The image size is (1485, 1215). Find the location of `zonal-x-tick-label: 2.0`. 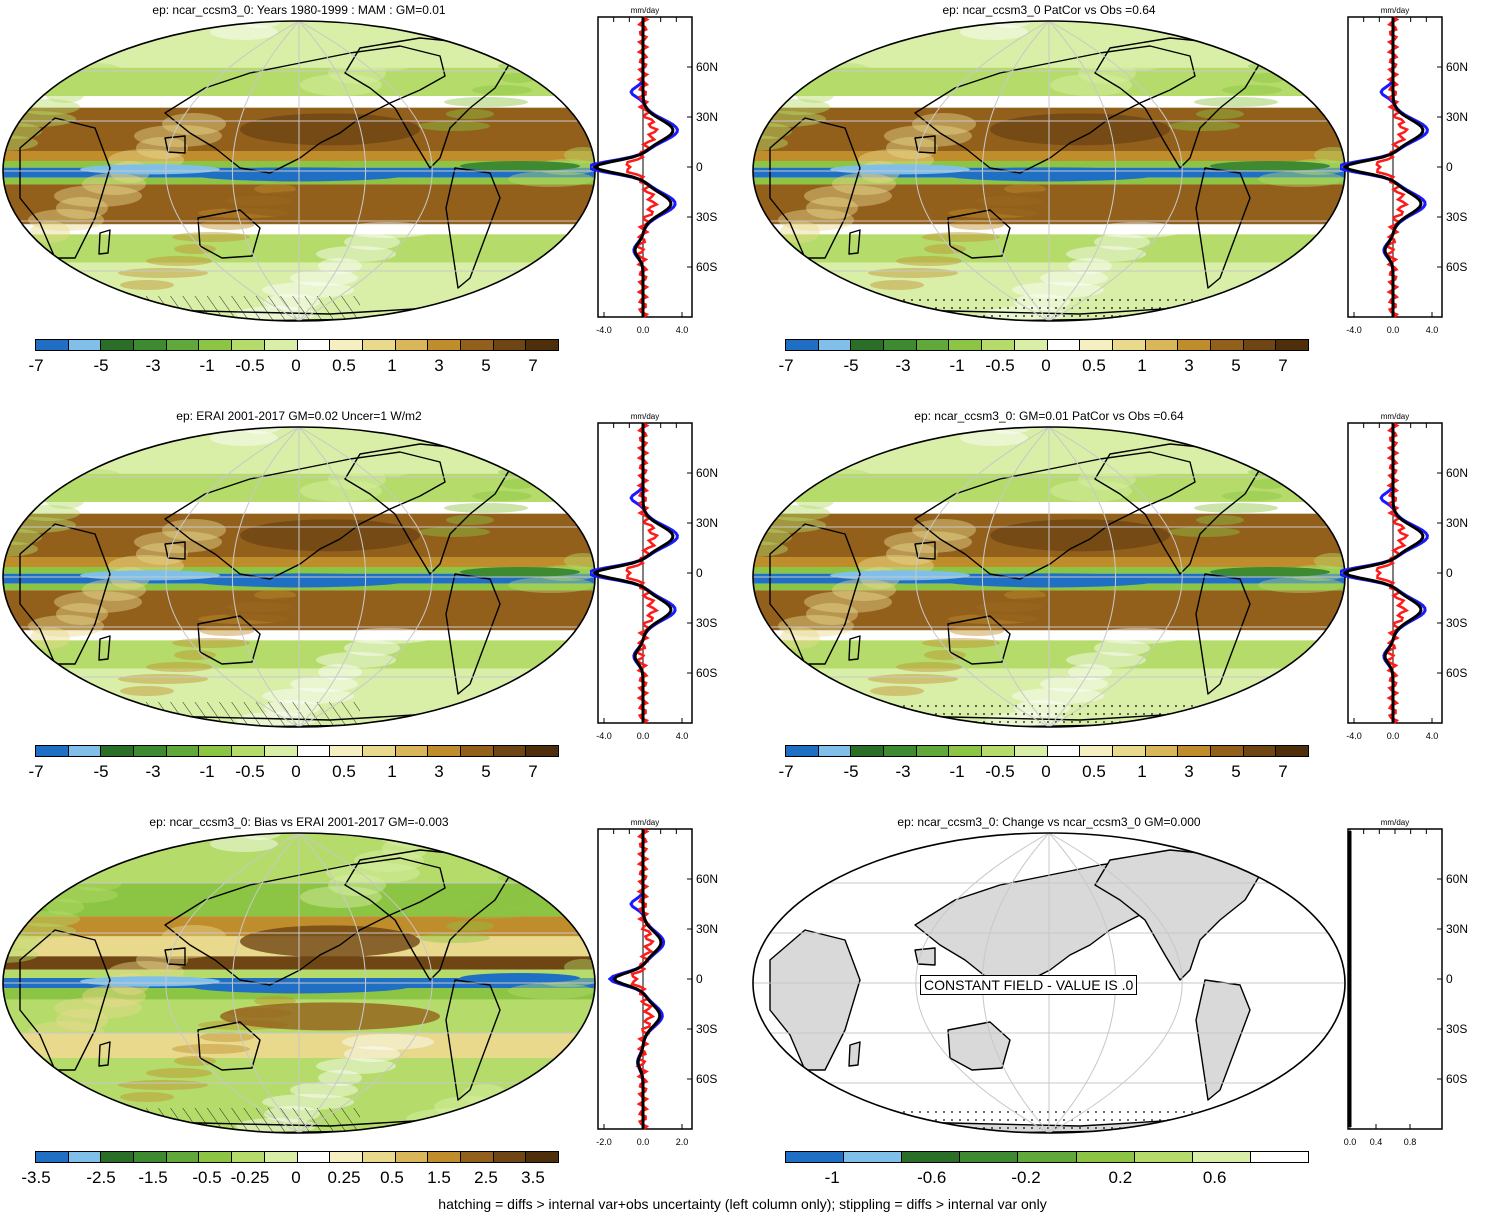

zonal-x-tick-label: 2.0 is located at coordinates (682, 1142).